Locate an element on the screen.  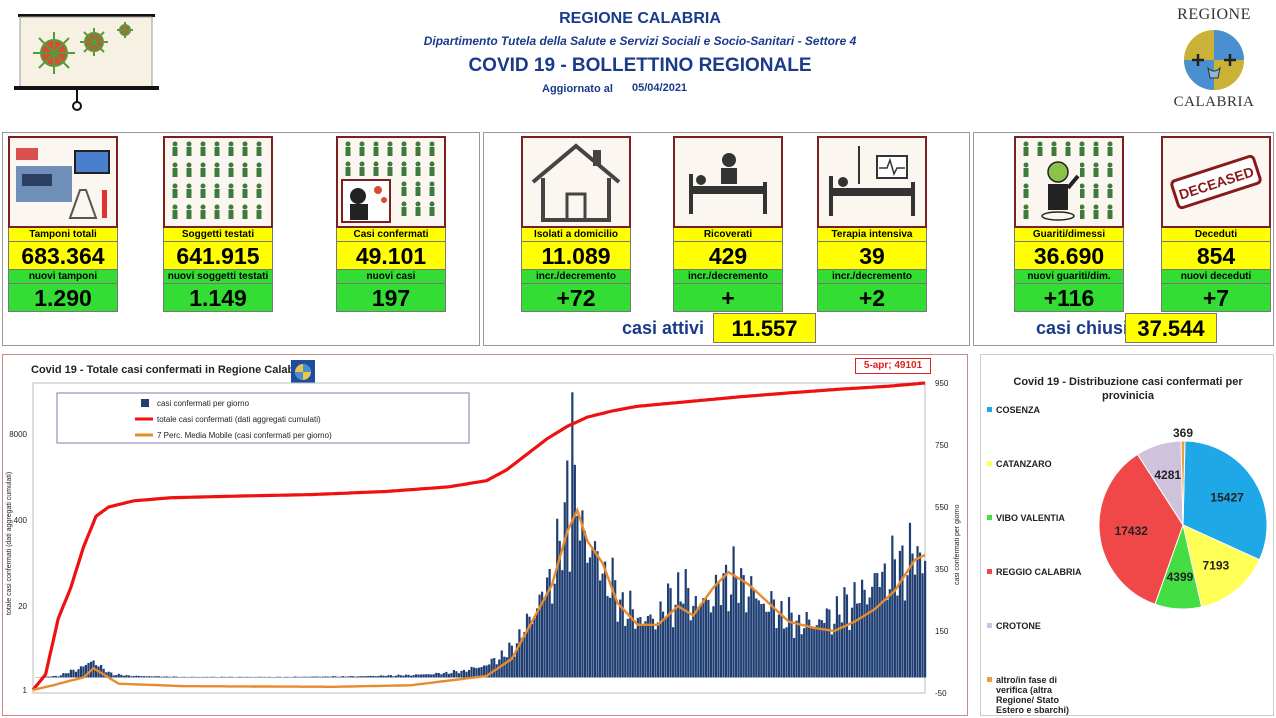
bulletin-title: COVID 19 - BOLLETTINO REGIONALE is located at coordinates (640, 65).